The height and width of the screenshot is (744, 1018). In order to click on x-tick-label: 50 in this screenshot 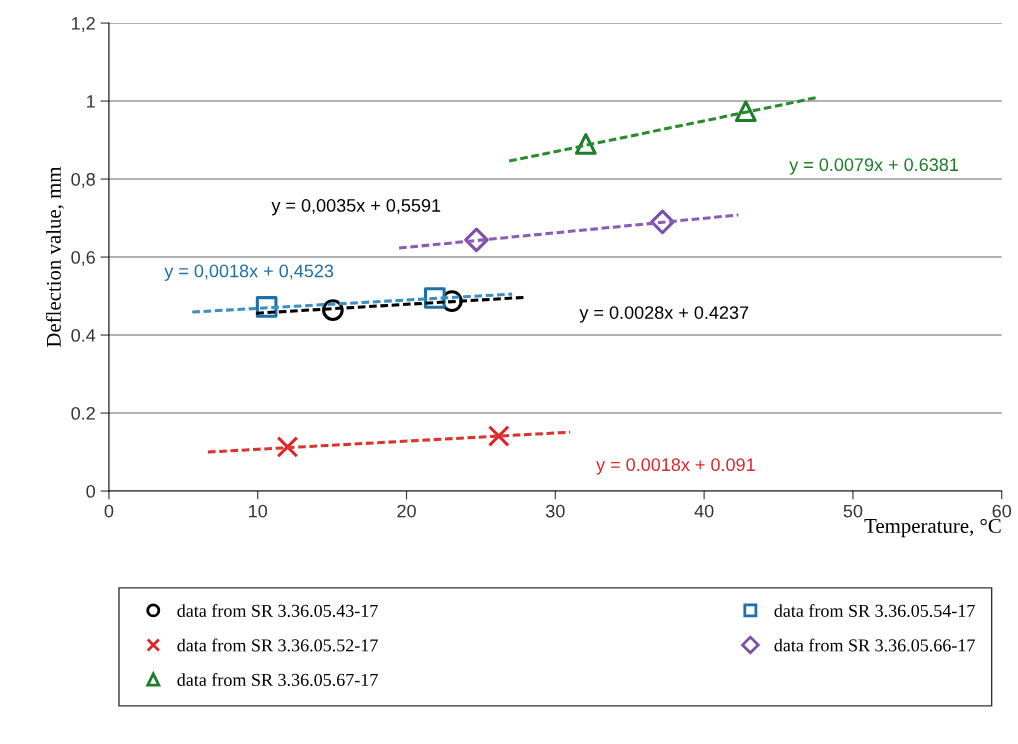, I will do `click(853, 511)`.